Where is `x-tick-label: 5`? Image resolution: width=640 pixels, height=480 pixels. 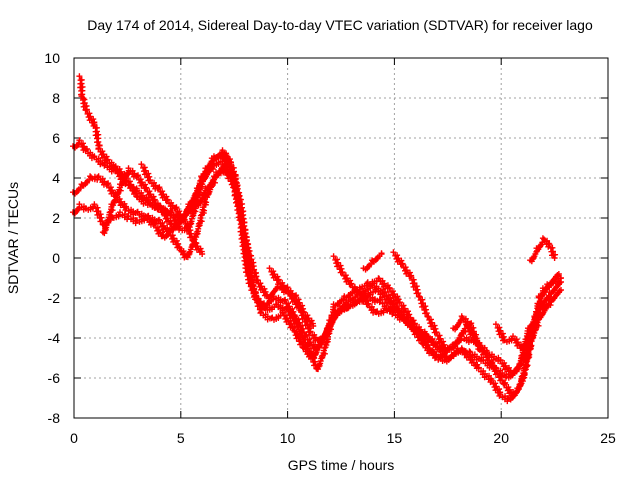
x-tick-label: 5 is located at coordinates (181, 438).